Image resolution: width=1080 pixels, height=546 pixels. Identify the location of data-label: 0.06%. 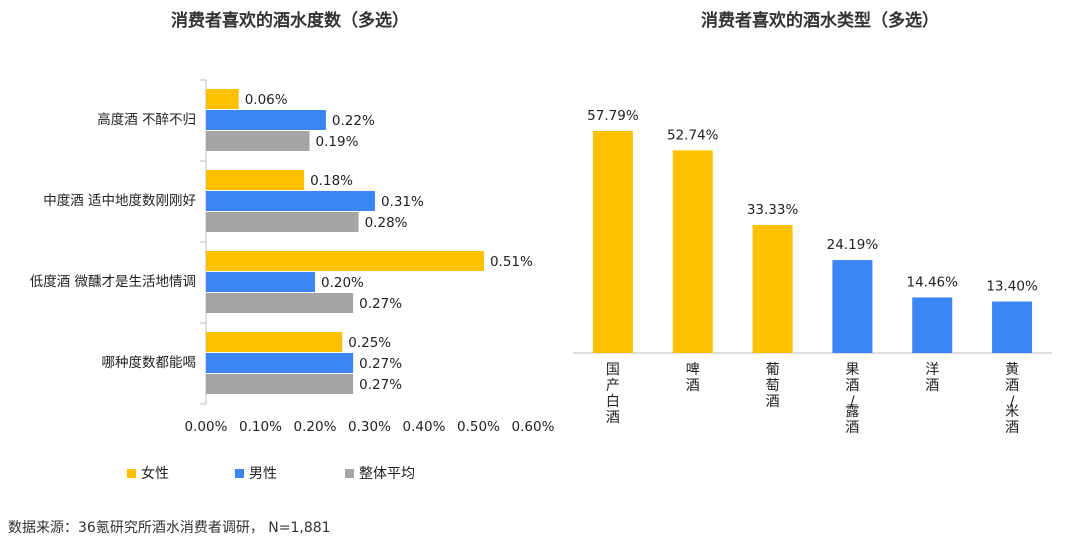
(266, 100).